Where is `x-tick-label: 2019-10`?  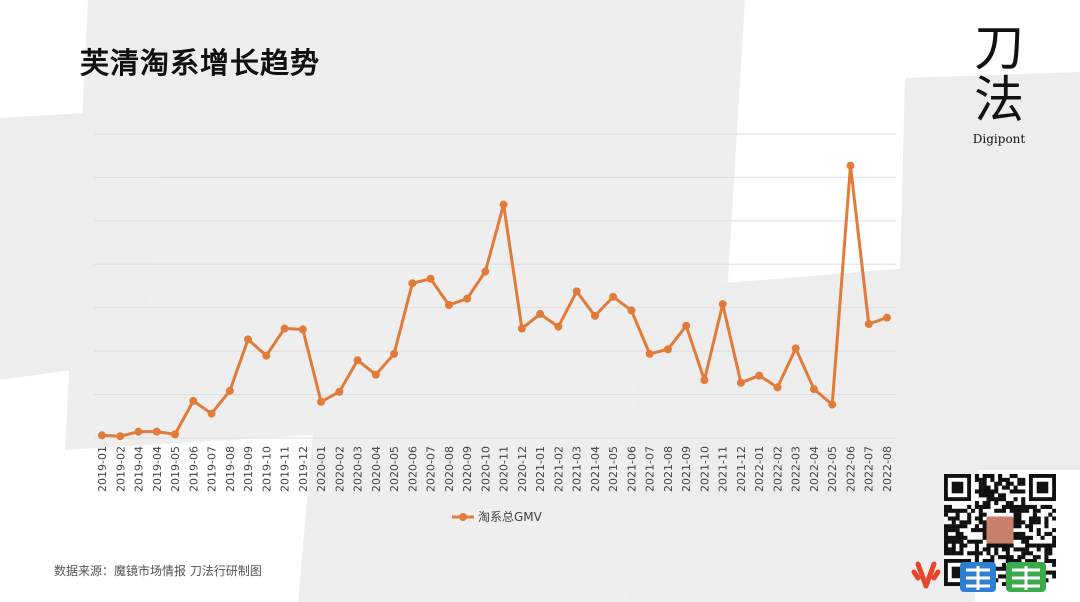
x-tick-label: 2019-10 is located at coordinates (266, 469).